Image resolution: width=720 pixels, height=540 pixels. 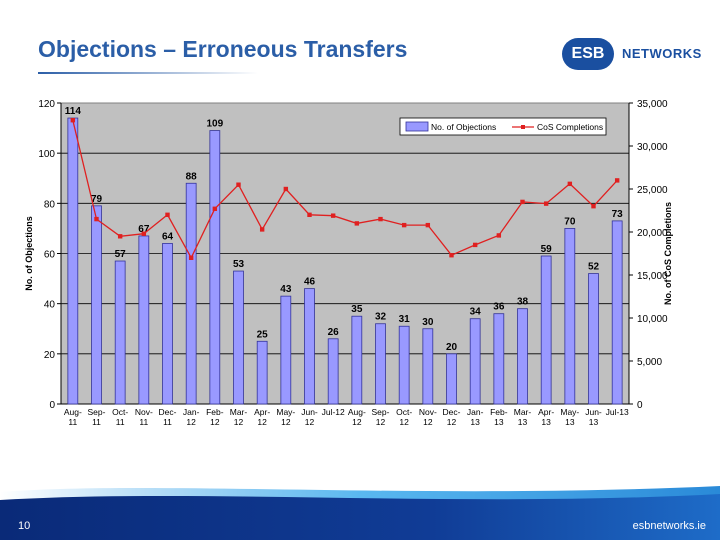 I want to click on logo-text: NETWORKS, so click(x=662, y=53).